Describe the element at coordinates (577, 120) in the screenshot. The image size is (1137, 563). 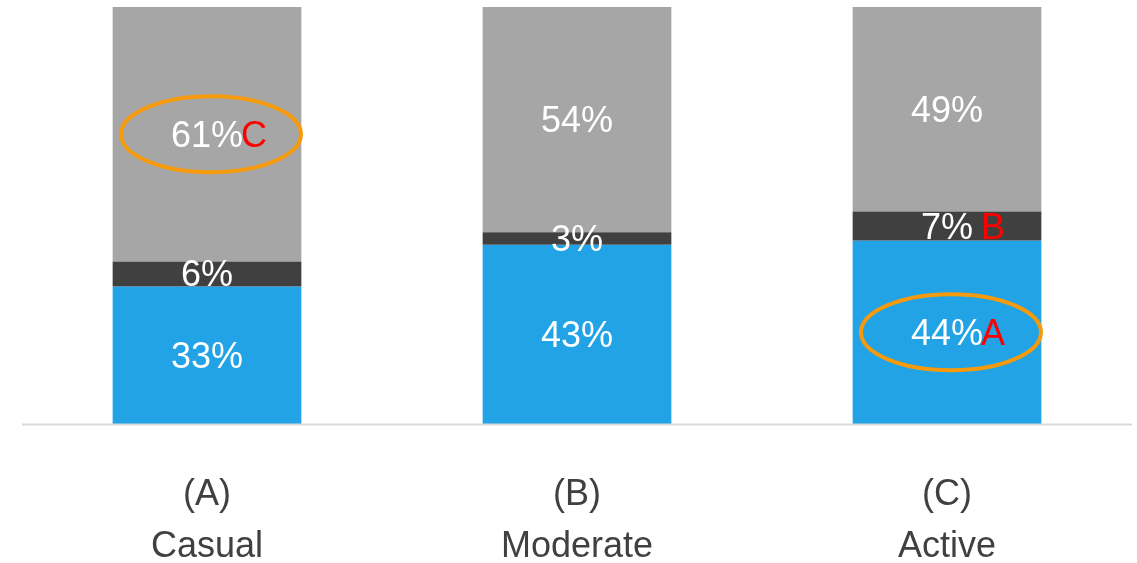
I see `data-label: 54%` at that location.